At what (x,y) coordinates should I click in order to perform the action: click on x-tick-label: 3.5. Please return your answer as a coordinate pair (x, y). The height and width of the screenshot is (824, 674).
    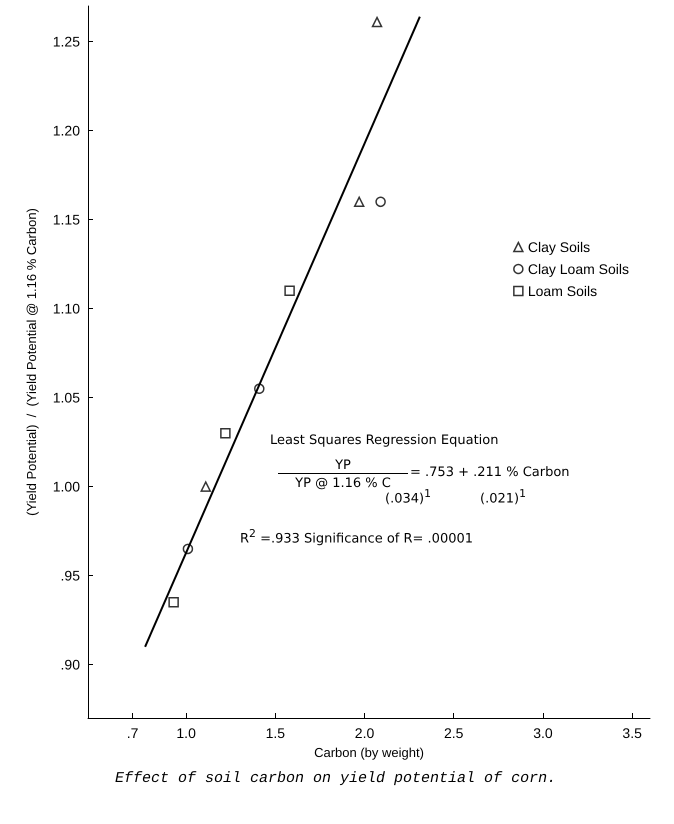
    Looking at the image, I should click on (632, 733).